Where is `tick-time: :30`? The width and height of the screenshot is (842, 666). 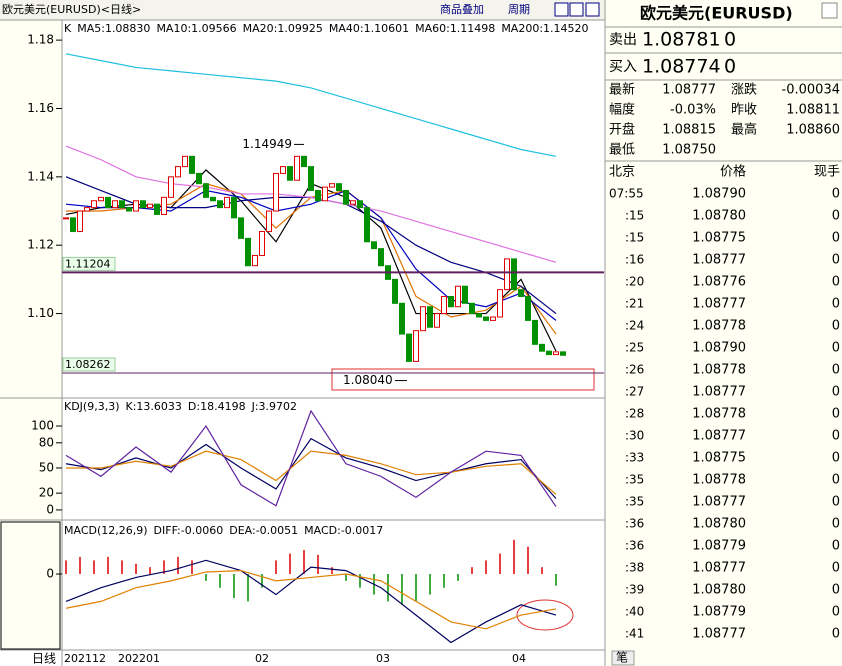
tick-time: :30 is located at coordinates (634, 436).